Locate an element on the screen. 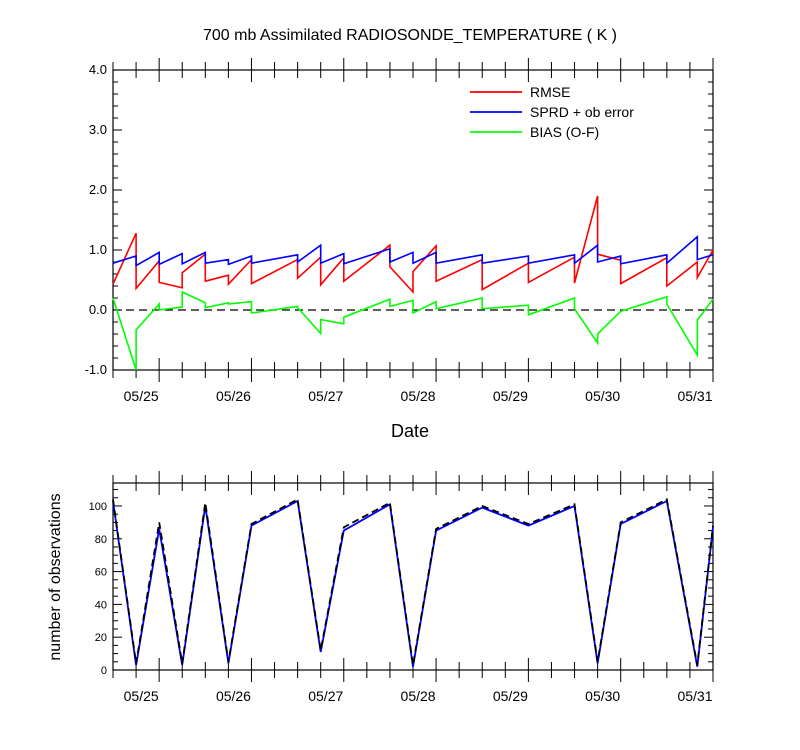 The image size is (800, 750). legend-label: BIAS (O-F) is located at coordinates (564, 132).